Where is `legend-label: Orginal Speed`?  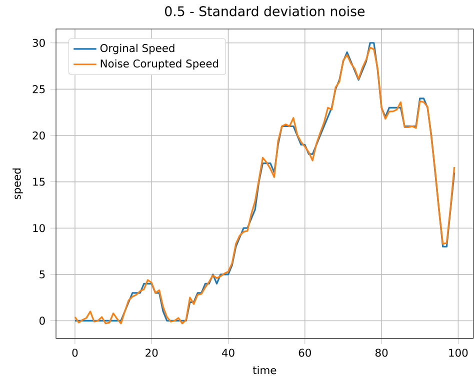 legend-label: Orginal Speed is located at coordinates (137, 49).